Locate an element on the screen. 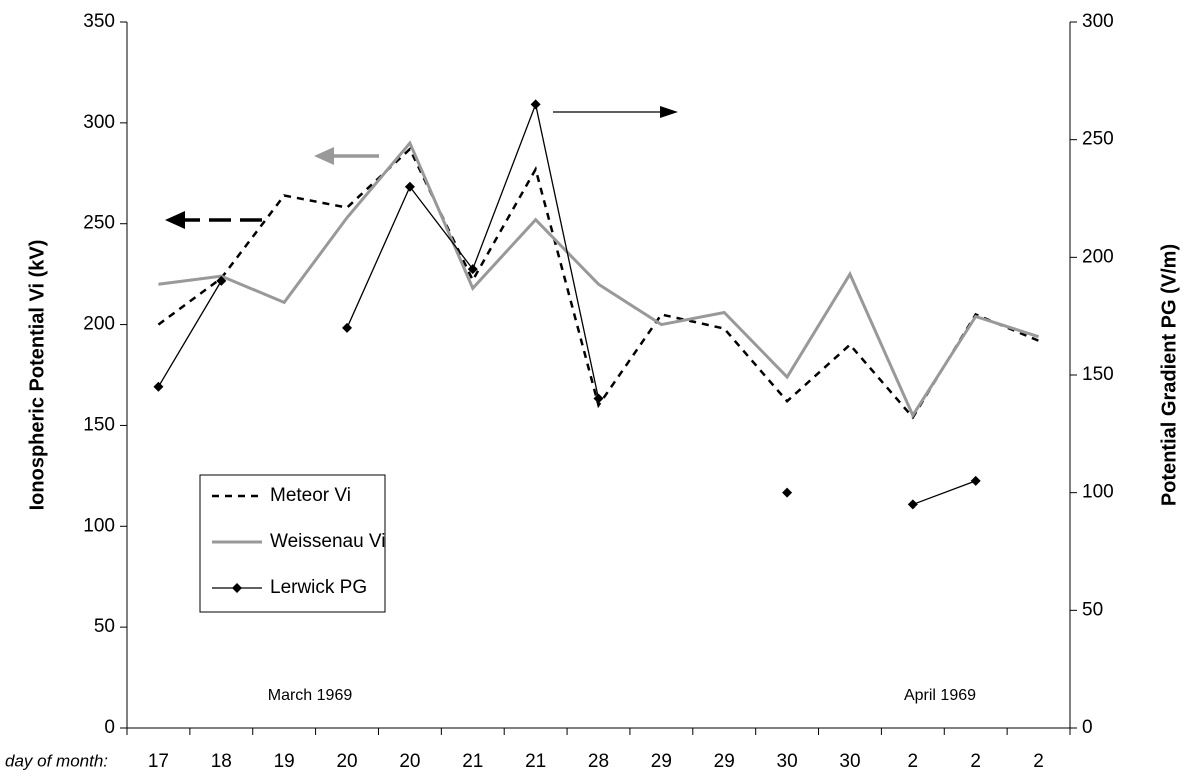  y2-tick-label: 0 is located at coordinates (1087, 727).